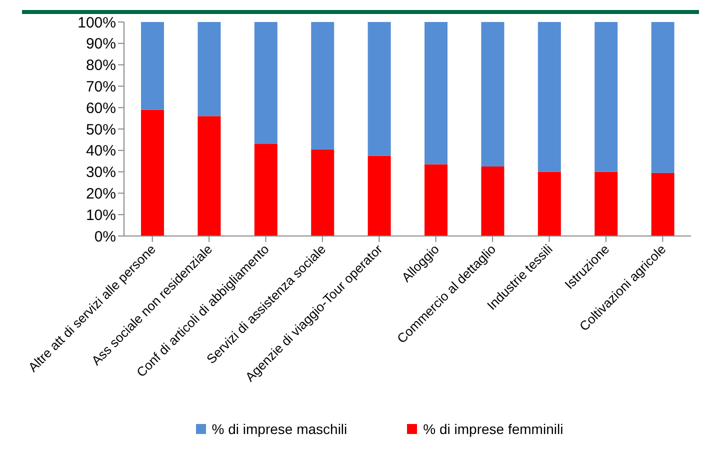 The height and width of the screenshot is (451, 707). What do you see at coordinates (101, 44) in the screenshot?
I see `y-tick-label: 90%` at bounding box center [101, 44].